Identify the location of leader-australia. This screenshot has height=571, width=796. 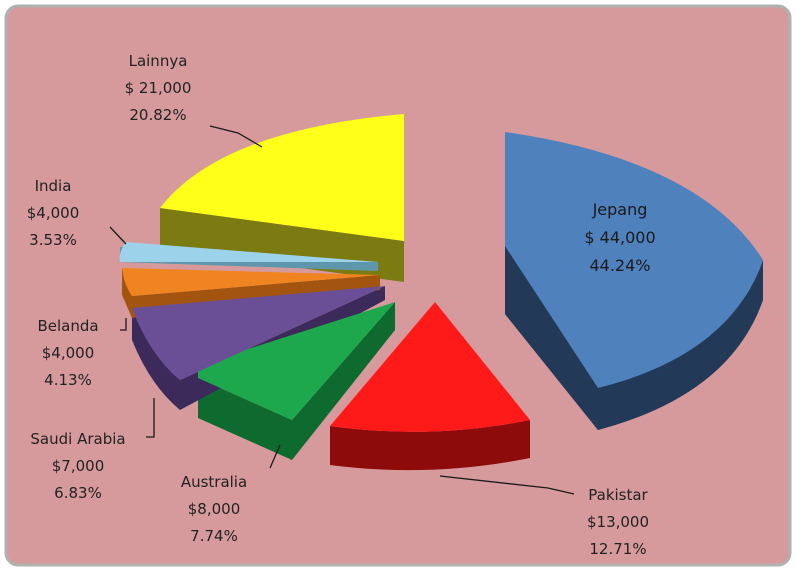
(275, 456).